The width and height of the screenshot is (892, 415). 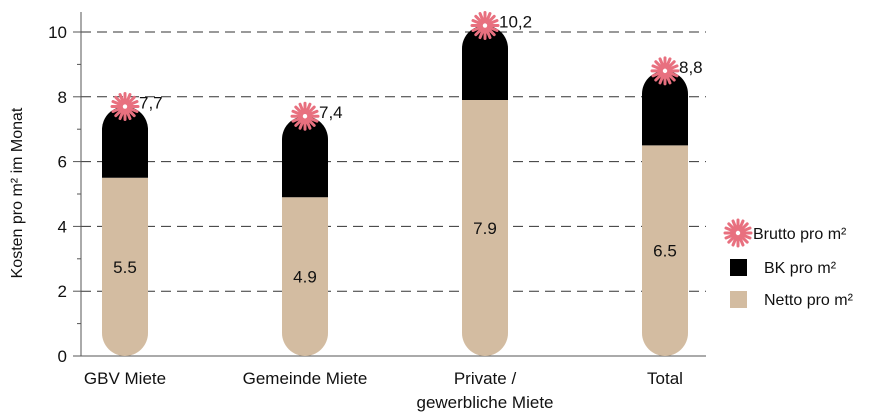 What do you see at coordinates (738, 267) in the screenshot?
I see `legend-bk-swatch` at bounding box center [738, 267].